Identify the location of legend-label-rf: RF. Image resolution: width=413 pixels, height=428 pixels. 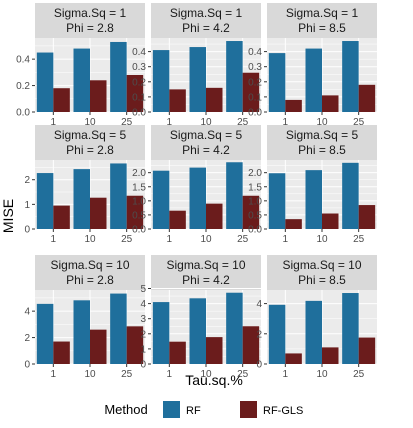
(193, 411).